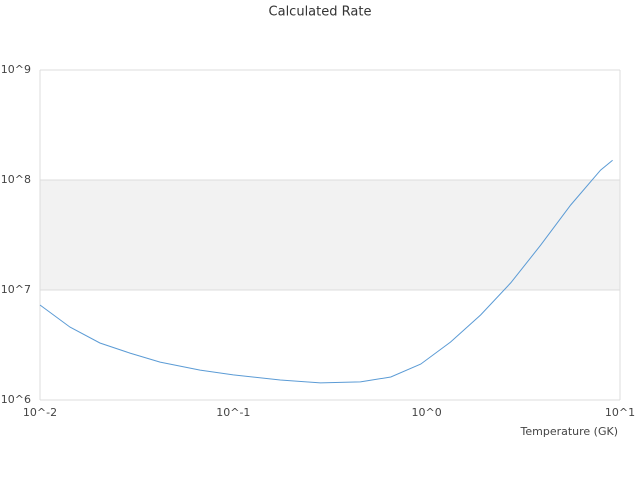 This screenshot has width=640, height=480. I want to click on x-tick-label: 10^-1, so click(233, 412).